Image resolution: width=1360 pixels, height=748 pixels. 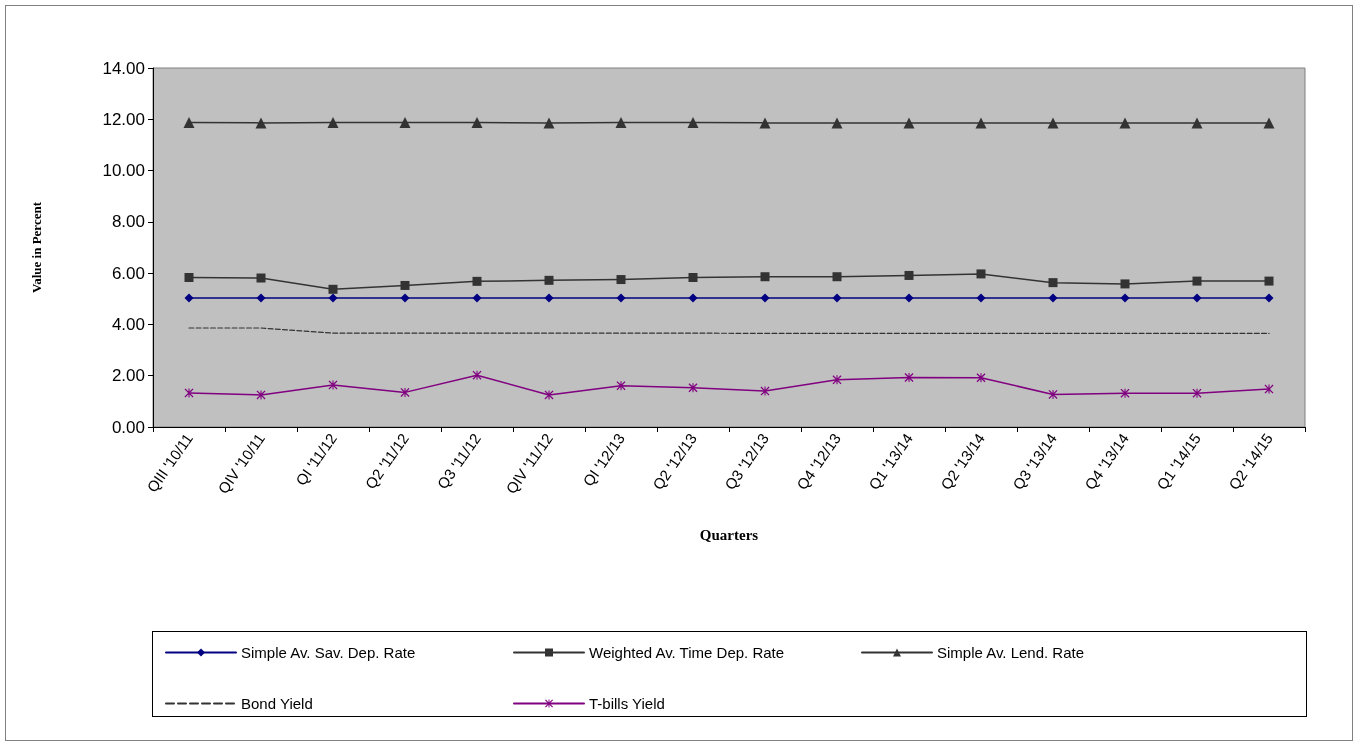 I want to click on x-axis-title: Quarters, so click(x=729, y=534).